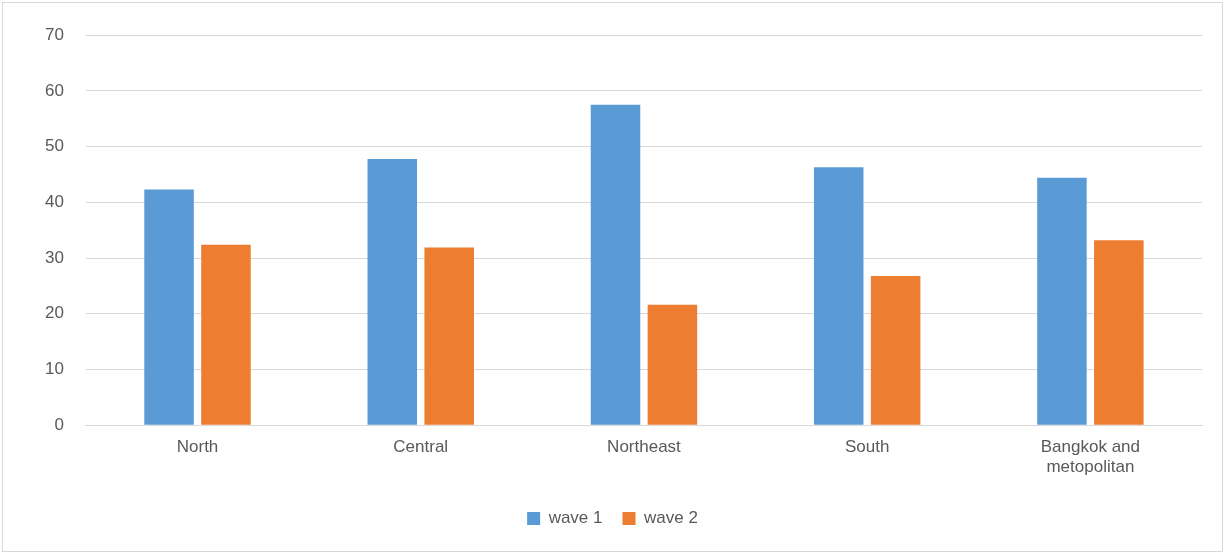  Describe the element at coordinates (54, 146) in the screenshot. I see `y-tick-label: 50` at that location.